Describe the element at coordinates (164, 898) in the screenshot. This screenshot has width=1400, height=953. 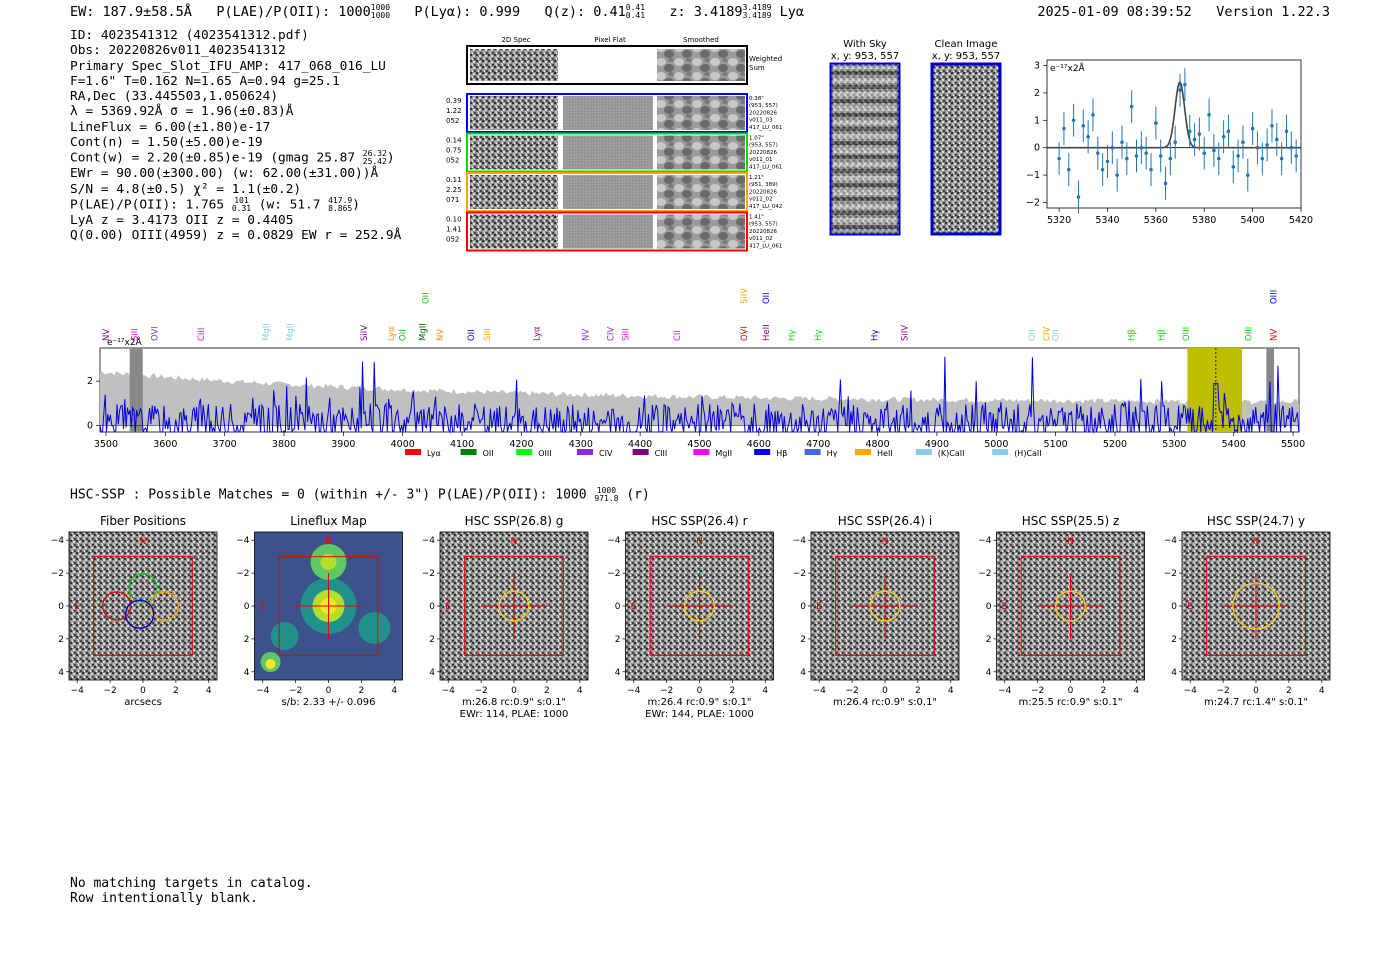
I see `footer-line-2: Row intentionally blank.` at that location.